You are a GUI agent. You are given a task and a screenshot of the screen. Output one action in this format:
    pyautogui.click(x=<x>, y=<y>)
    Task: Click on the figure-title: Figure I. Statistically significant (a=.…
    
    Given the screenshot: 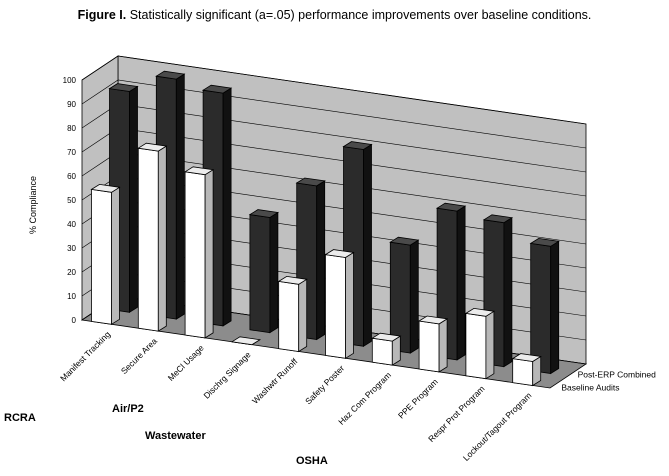 What is the action you would take?
    pyautogui.click(x=334, y=15)
    